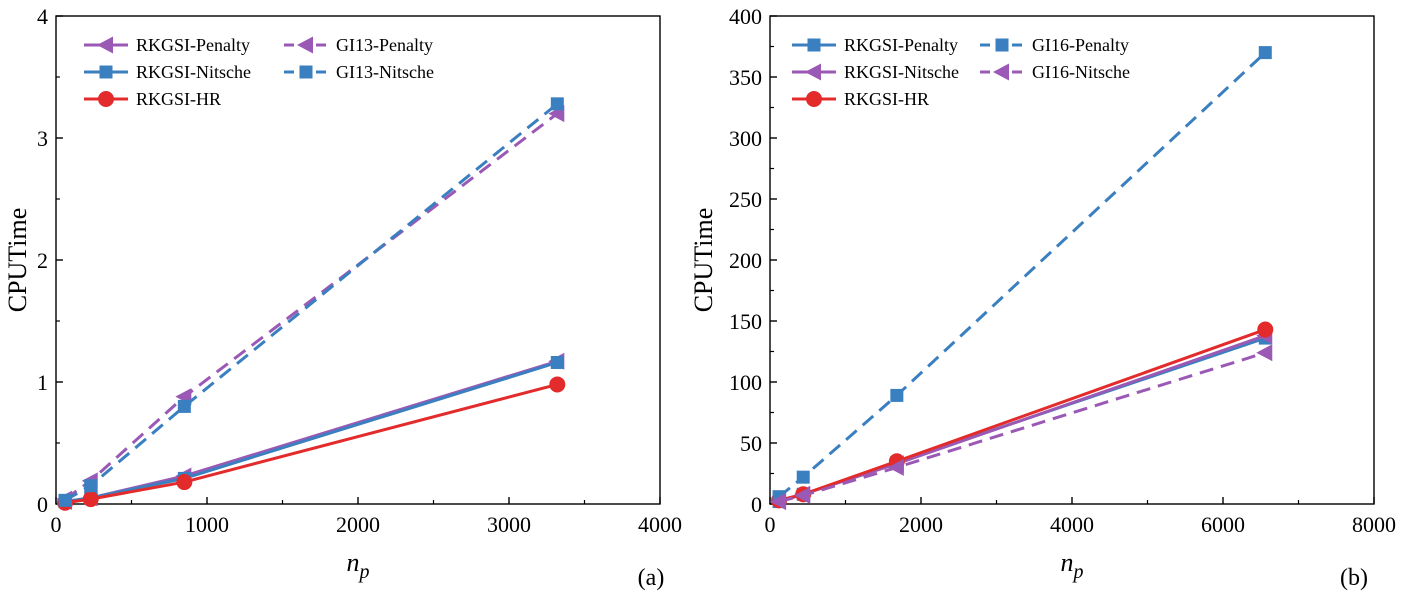 The image size is (1406, 608). I want to click on y-tick-label: 2, so click(42, 260).